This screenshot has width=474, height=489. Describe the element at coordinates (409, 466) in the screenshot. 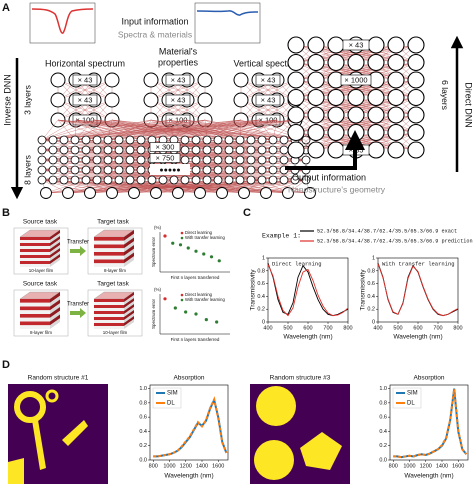

I see `x-tick-label: 1000` at that location.